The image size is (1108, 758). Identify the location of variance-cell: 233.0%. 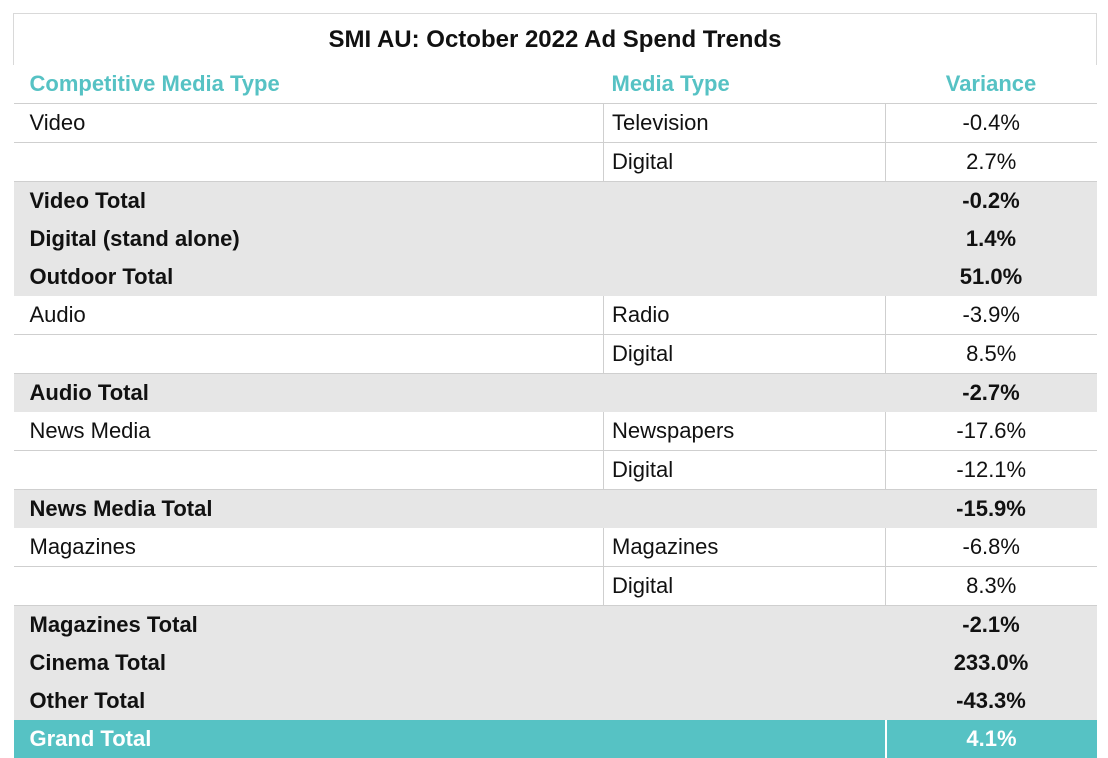
(991, 663).